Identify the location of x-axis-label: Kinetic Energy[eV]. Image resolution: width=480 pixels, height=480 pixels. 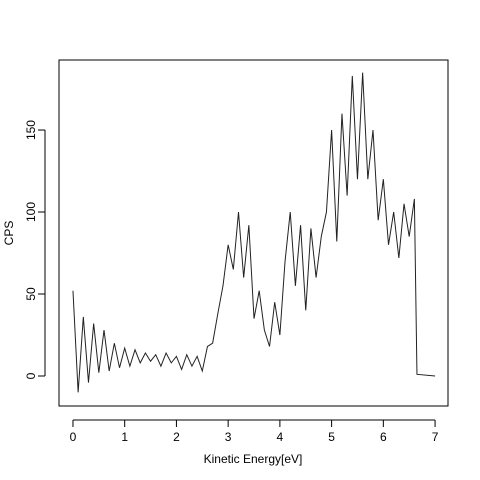
(253, 459).